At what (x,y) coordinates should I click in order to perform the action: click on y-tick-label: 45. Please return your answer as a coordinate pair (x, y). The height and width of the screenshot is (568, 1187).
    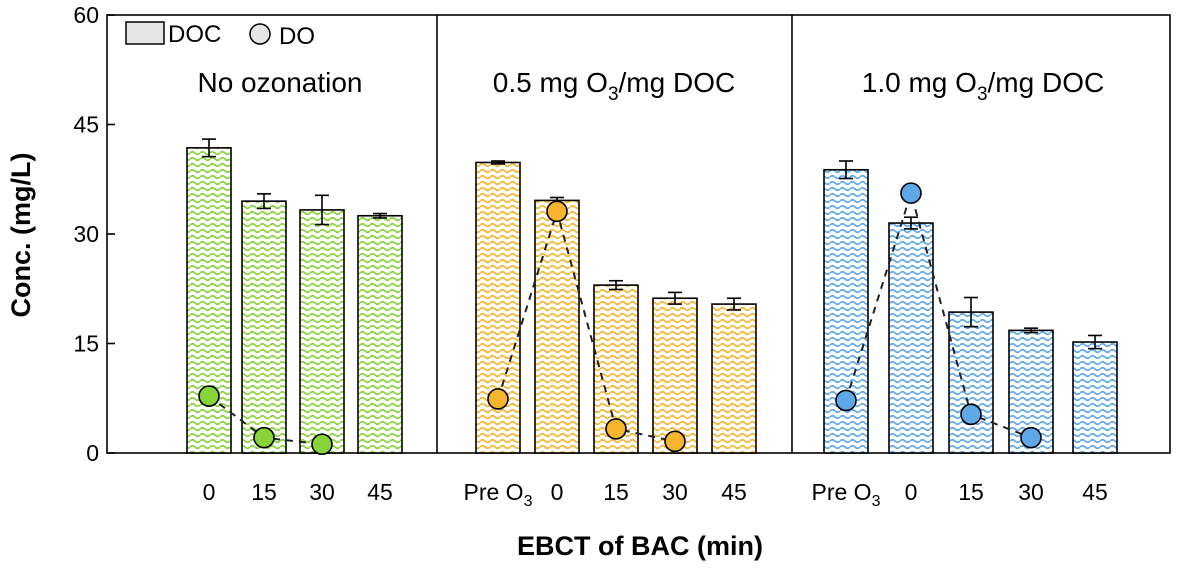
    Looking at the image, I should click on (86, 125).